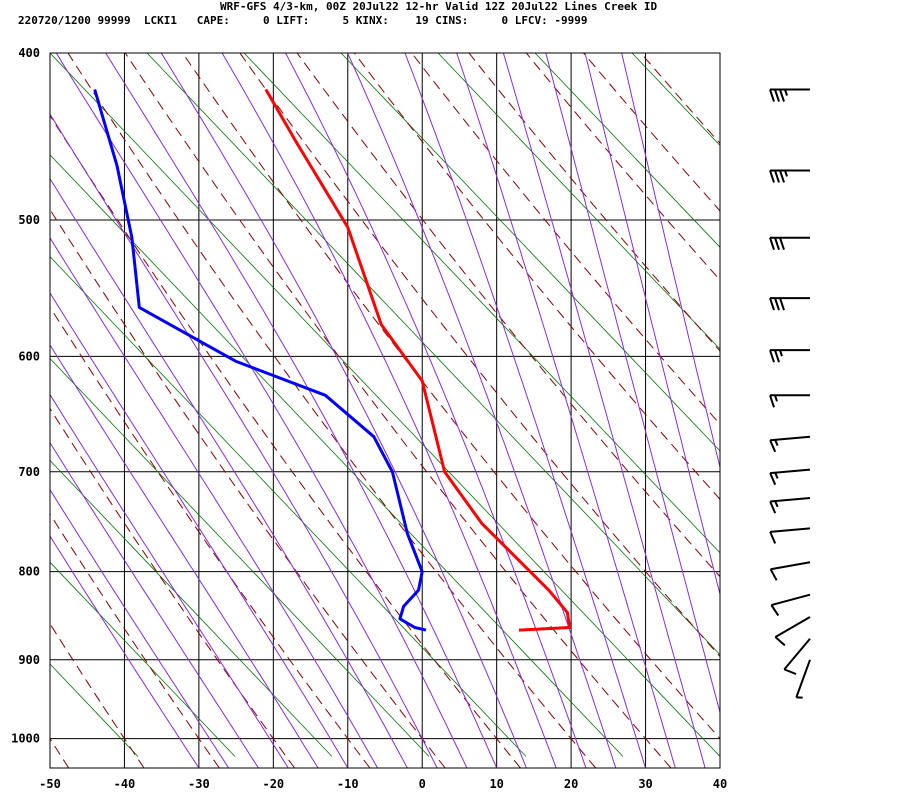  What do you see at coordinates (422, 784) in the screenshot?
I see `x-tick-label: 0` at bounding box center [422, 784].